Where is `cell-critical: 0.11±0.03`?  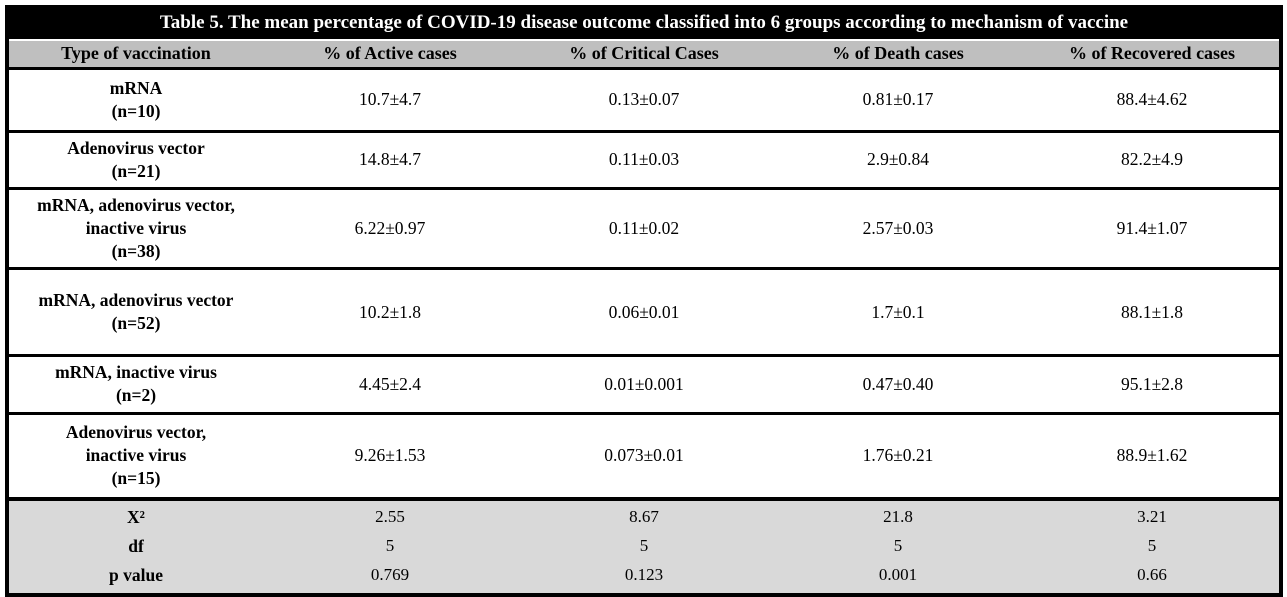
cell-critical: 0.11±0.03 is located at coordinates (644, 159).